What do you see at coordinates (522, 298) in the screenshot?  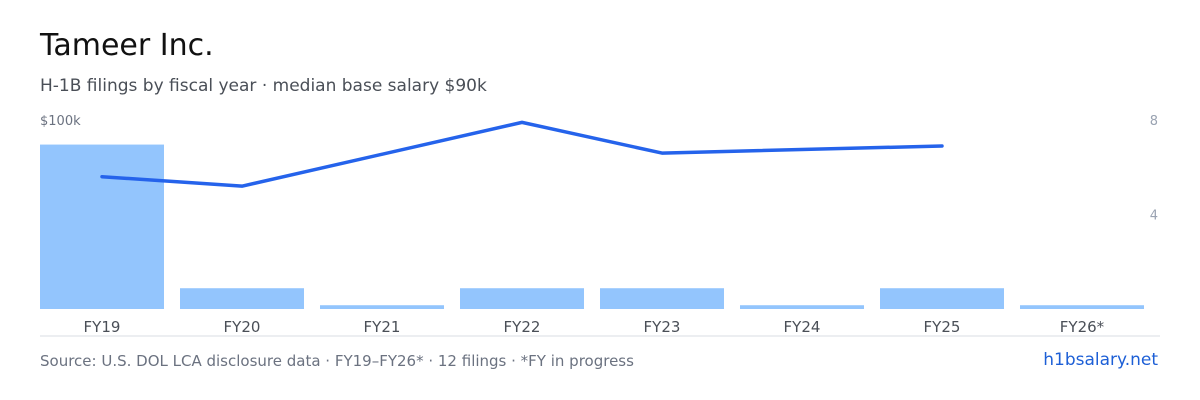 I see `bar-fy22` at bounding box center [522, 298].